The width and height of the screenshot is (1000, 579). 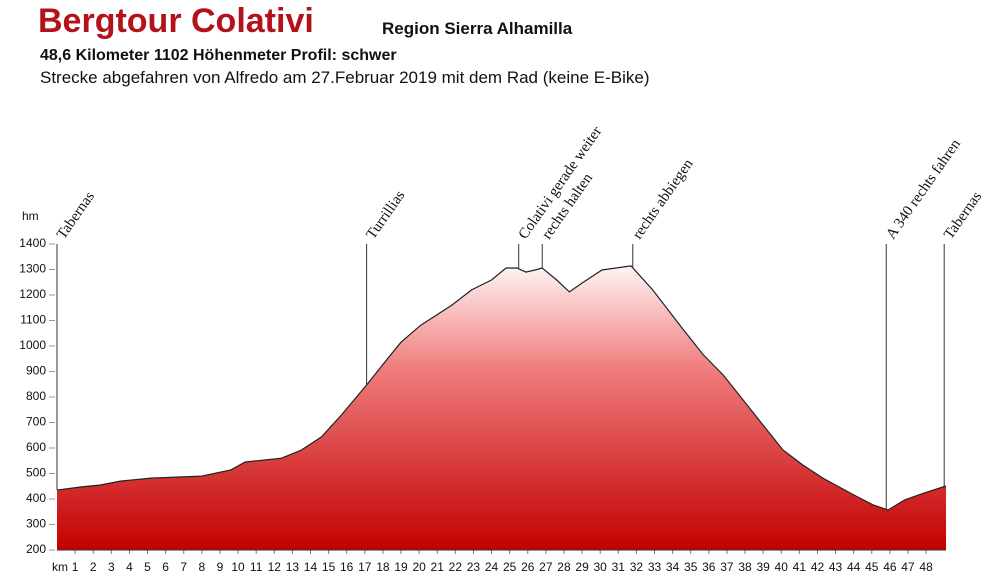 I want to click on y-tick-label: 300, so click(x=36, y=524).